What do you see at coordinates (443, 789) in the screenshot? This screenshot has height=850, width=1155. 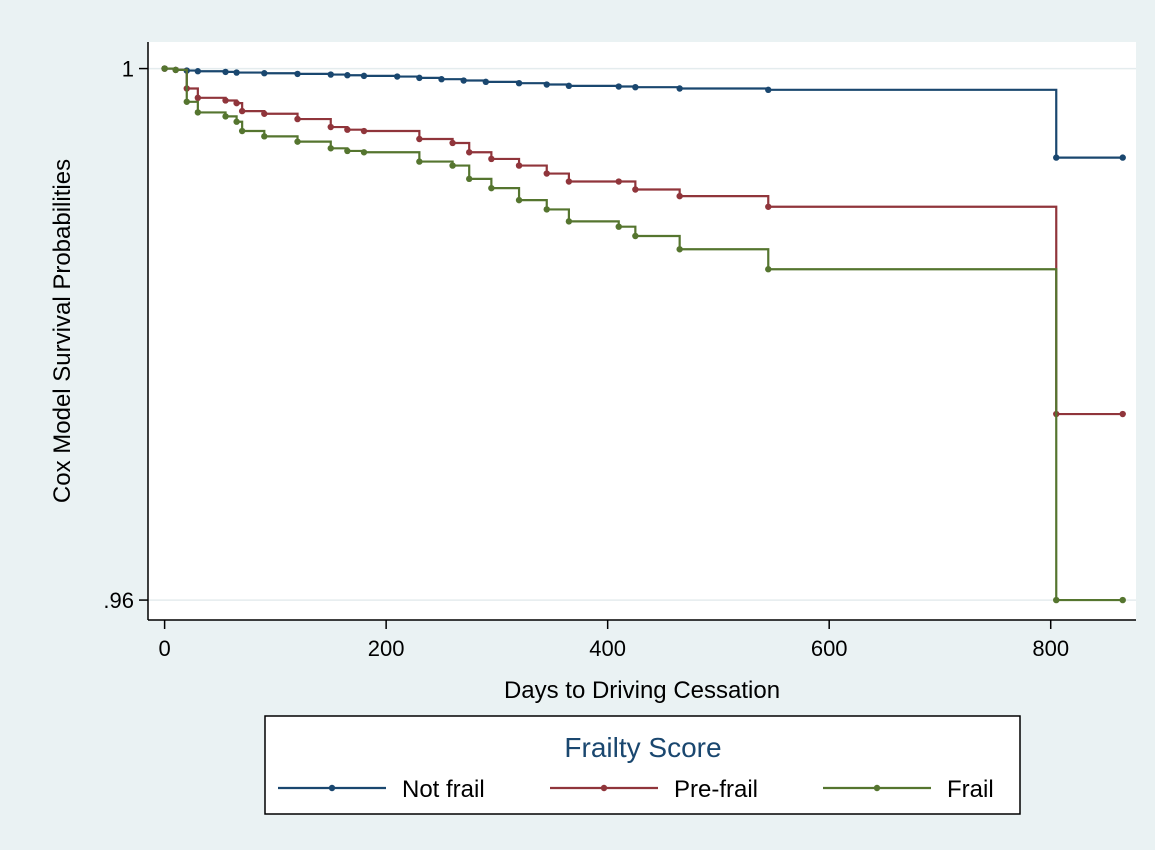 I see `legend-label: Not frail` at bounding box center [443, 789].